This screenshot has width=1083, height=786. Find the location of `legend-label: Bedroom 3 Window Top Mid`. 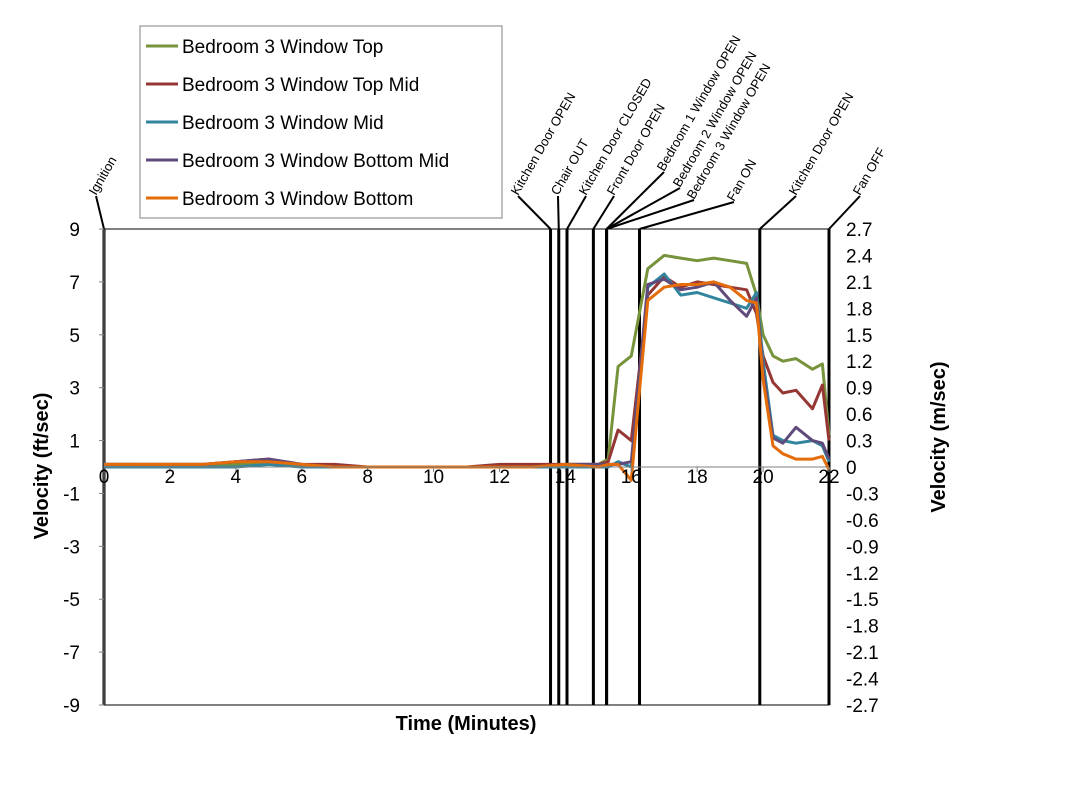

legend-label: Bedroom 3 Window Top Mid is located at coordinates (300, 85).